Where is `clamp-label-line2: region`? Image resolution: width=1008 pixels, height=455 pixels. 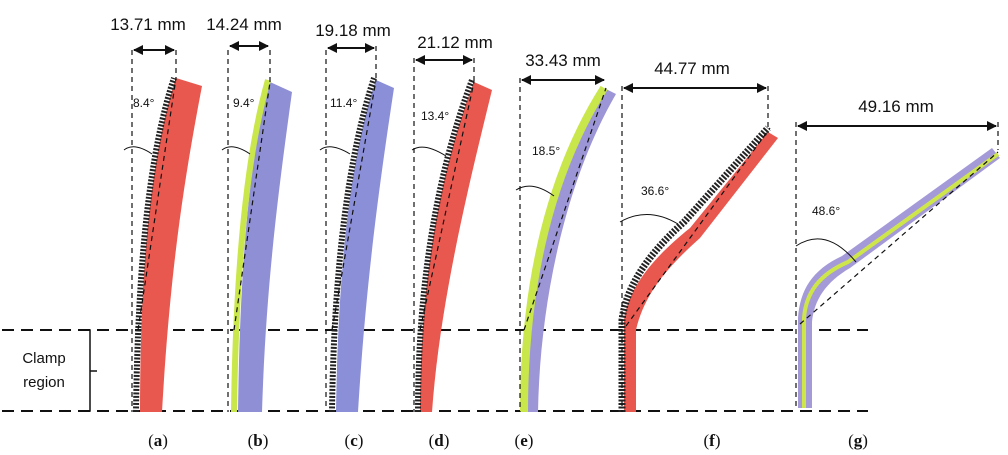
clamp-label-line2: region is located at coordinates (44, 382).